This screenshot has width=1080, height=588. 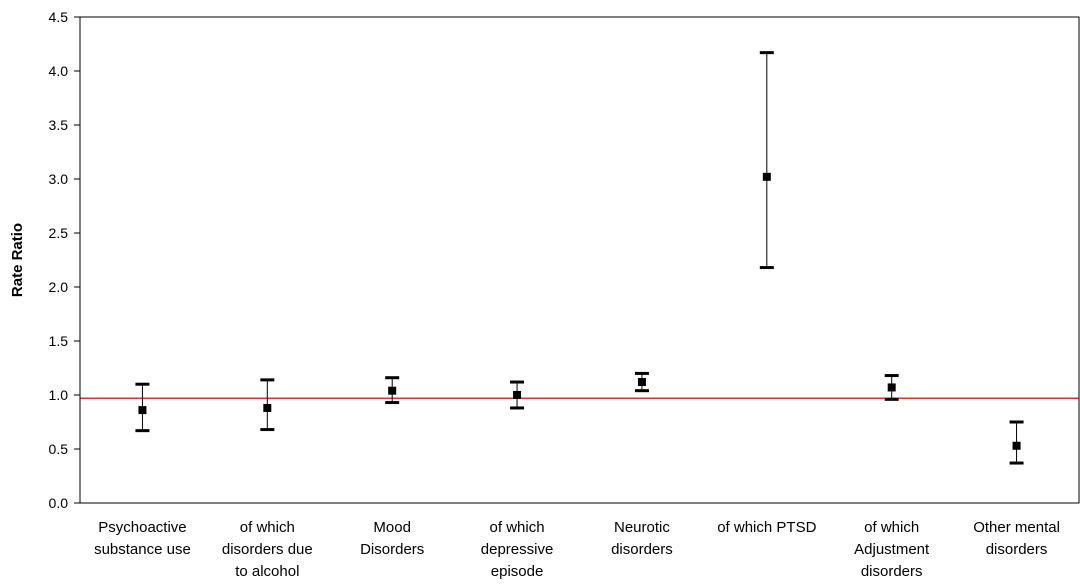 What do you see at coordinates (142, 527) in the screenshot?
I see `category-label-line: Psychoactive` at bounding box center [142, 527].